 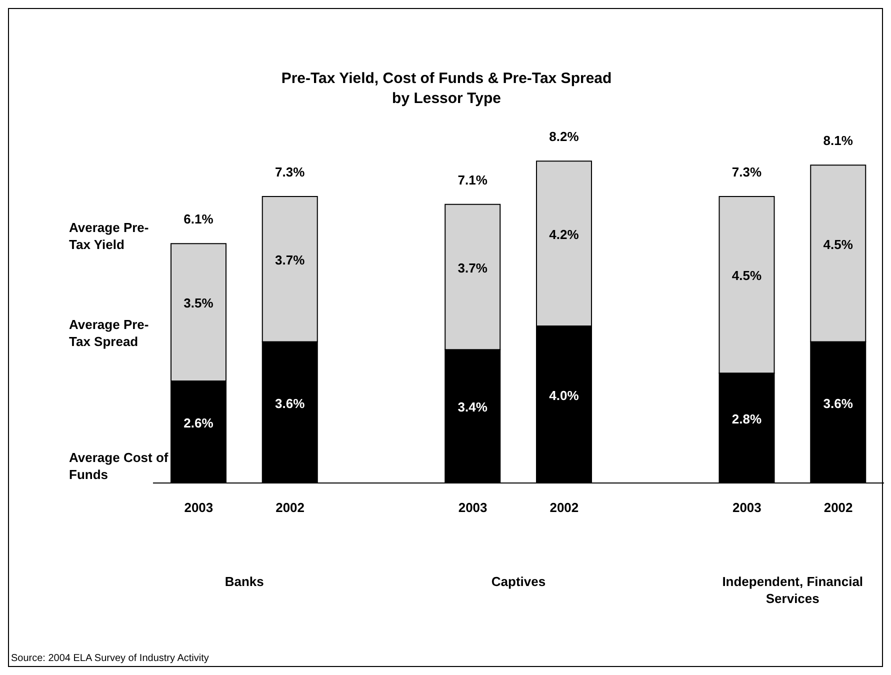 What do you see at coordinates (244, 581) in the screenshot?
I see `text: Banks` at bounding box center [244, 581].